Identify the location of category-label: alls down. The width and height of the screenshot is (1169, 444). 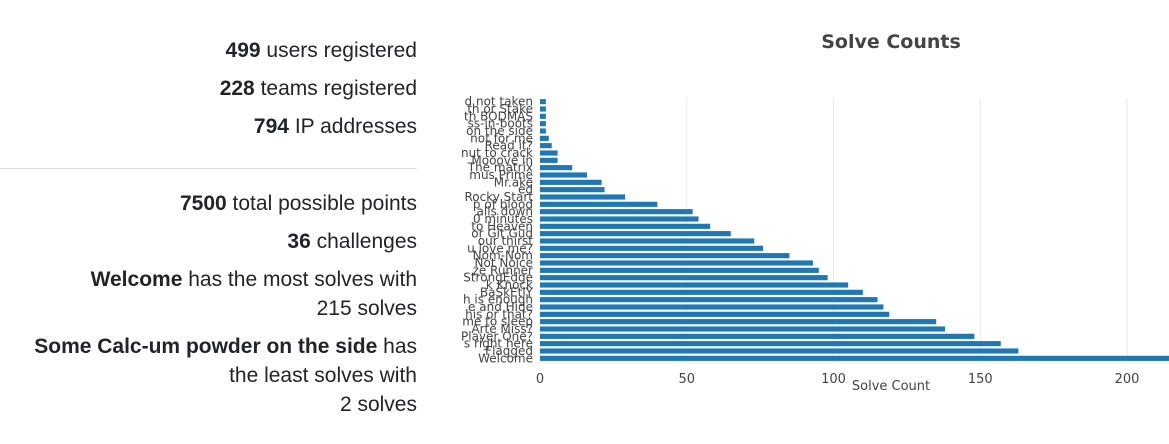
(505, 212).